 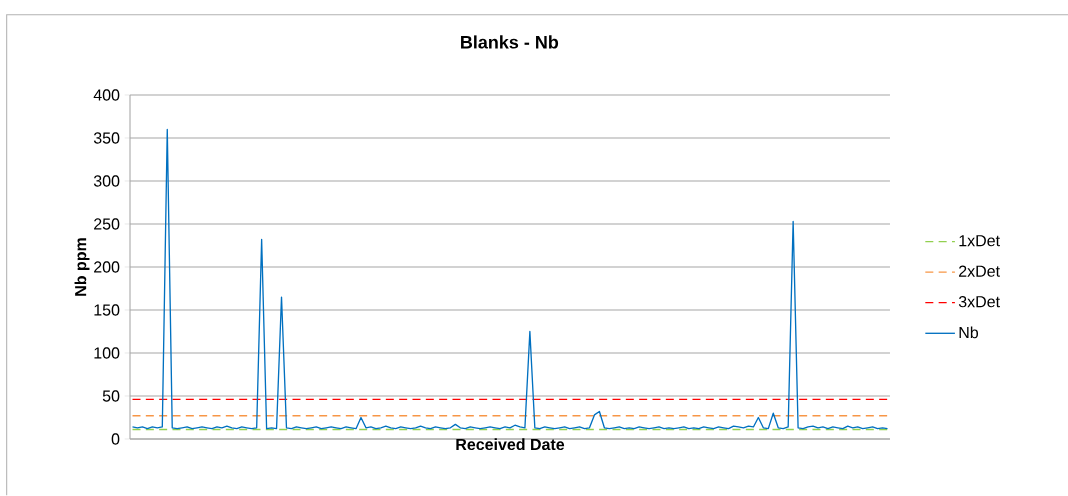 What do you see at coordinates (979, 271) in the screenshot?
I see `legend-label: 2xDet` at bounding box center [979, 271].